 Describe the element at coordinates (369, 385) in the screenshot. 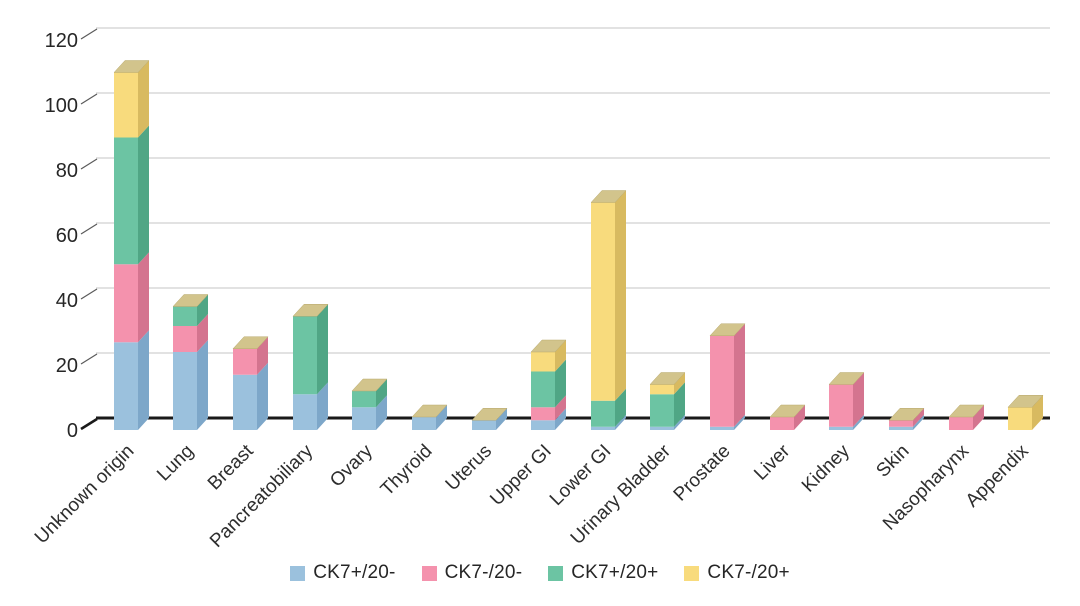

I see `bar-ovary-top-face` at that location.